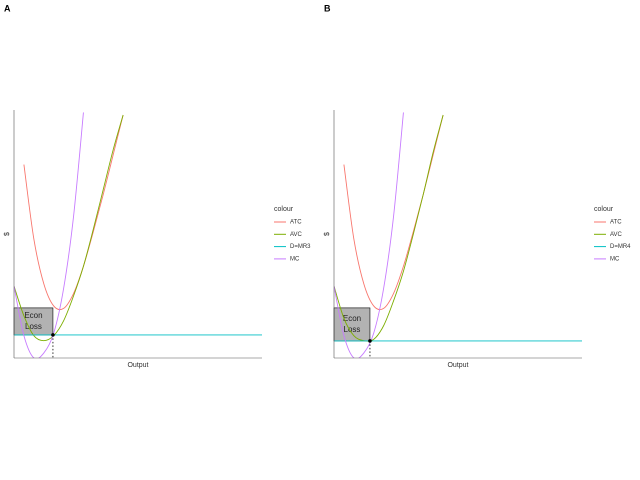 This screenshot has height=480, width=640. Describe the element at coordinates (7, 8) in the screenshot. I see `panel-tag: A` at that location.